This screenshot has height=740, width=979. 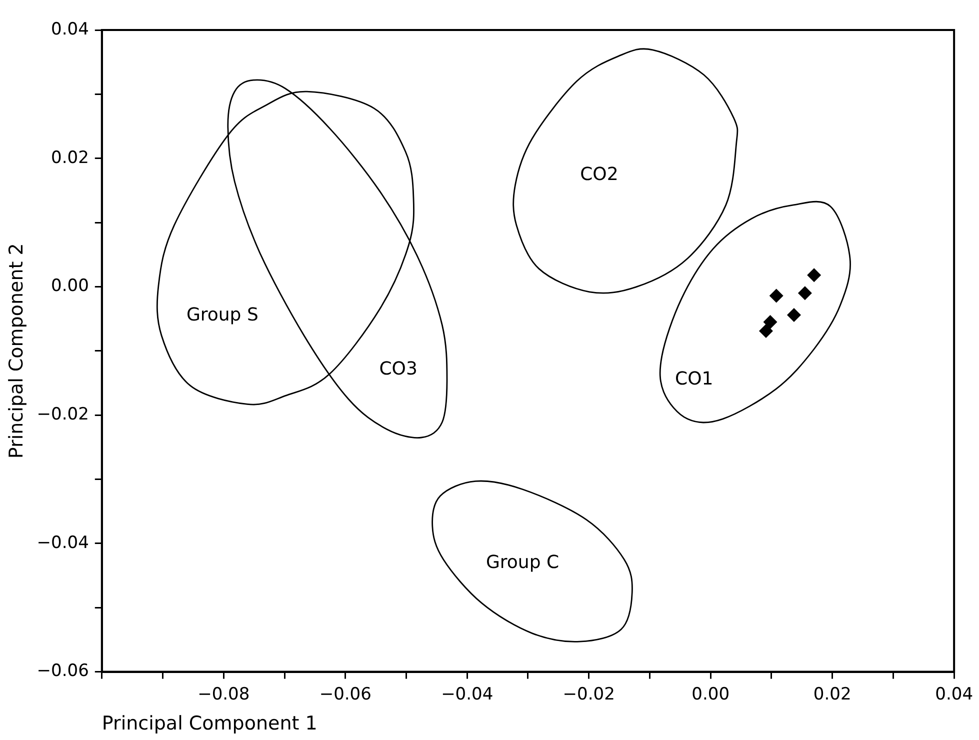 What do you see at coordinates (954, 694) in the screenshot?
I see `x-tick-label: 0.04` at bounding box center [954, 694].